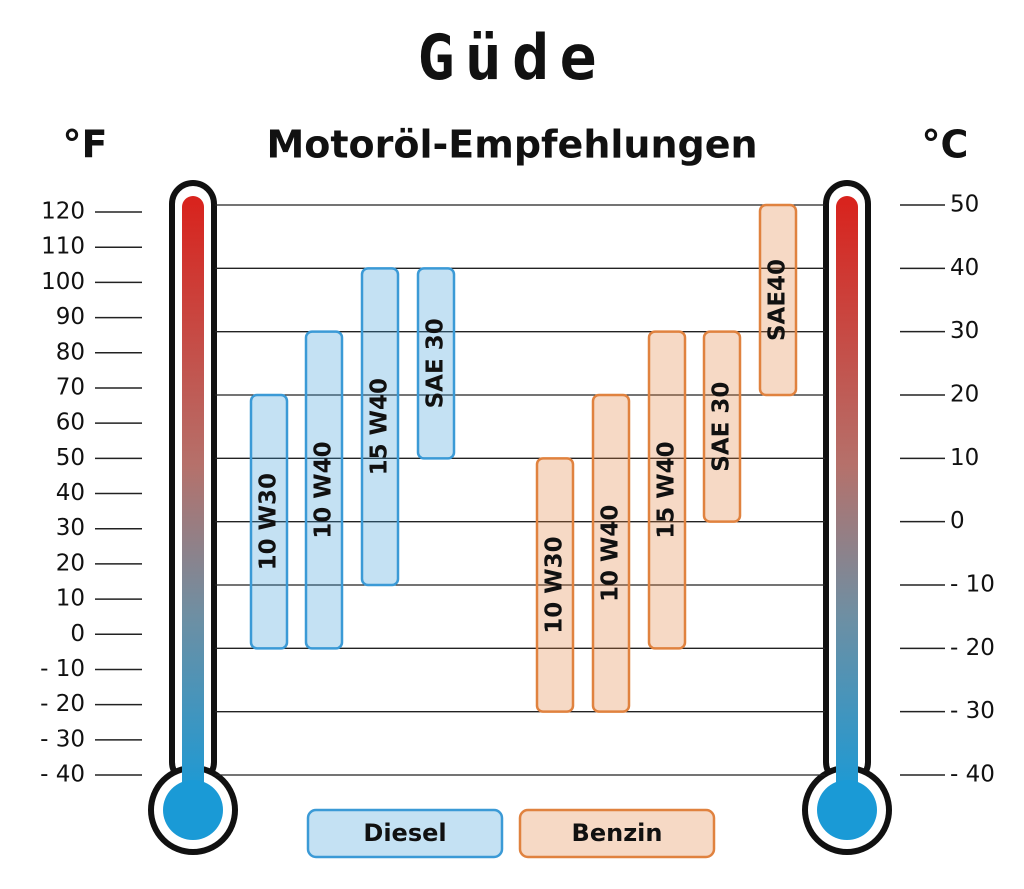 This screenshot has width=1024, height=889. What do you see at coordinates (964, 268) in the screenshot?
I see `y-tick-label: 40` at bounding box center [964, 268].